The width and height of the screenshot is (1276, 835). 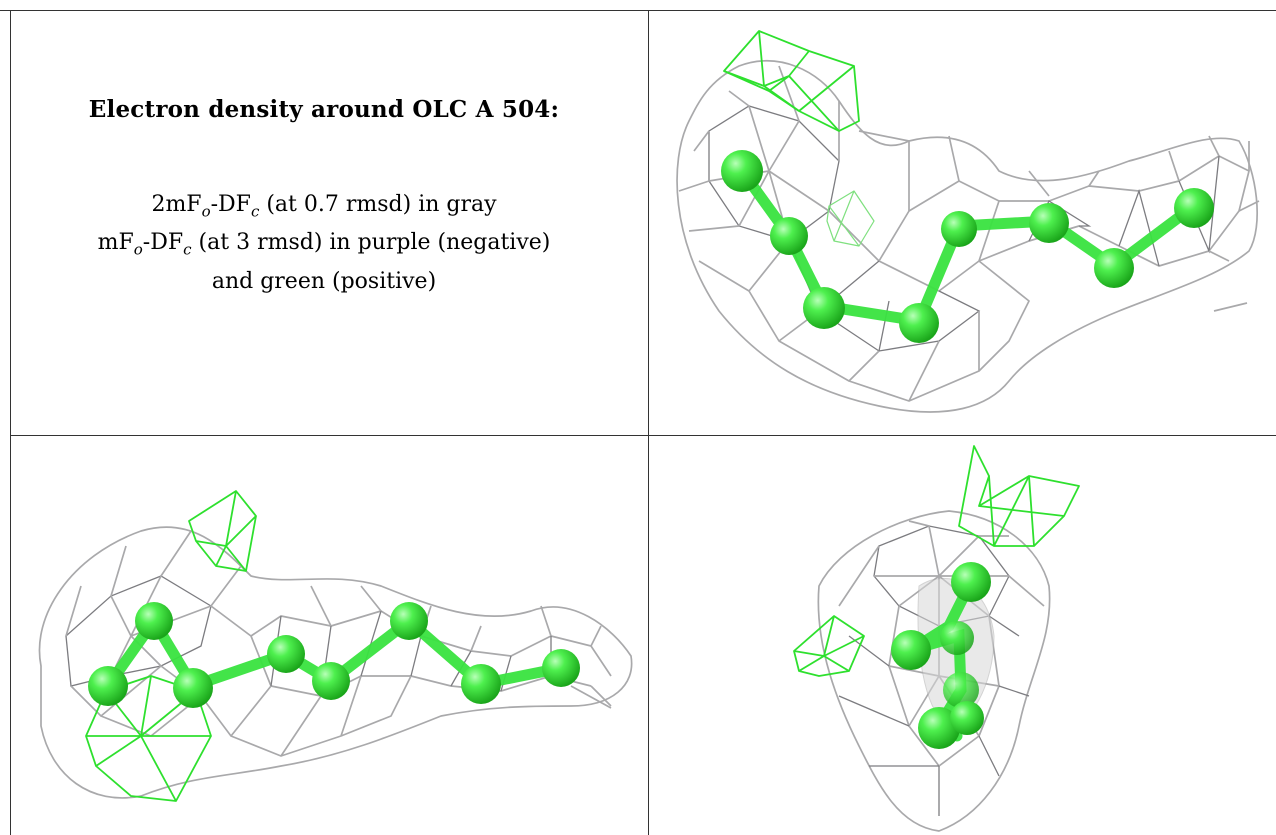 I want to click on density-view-bottom-right, so click(x=936, y=638).